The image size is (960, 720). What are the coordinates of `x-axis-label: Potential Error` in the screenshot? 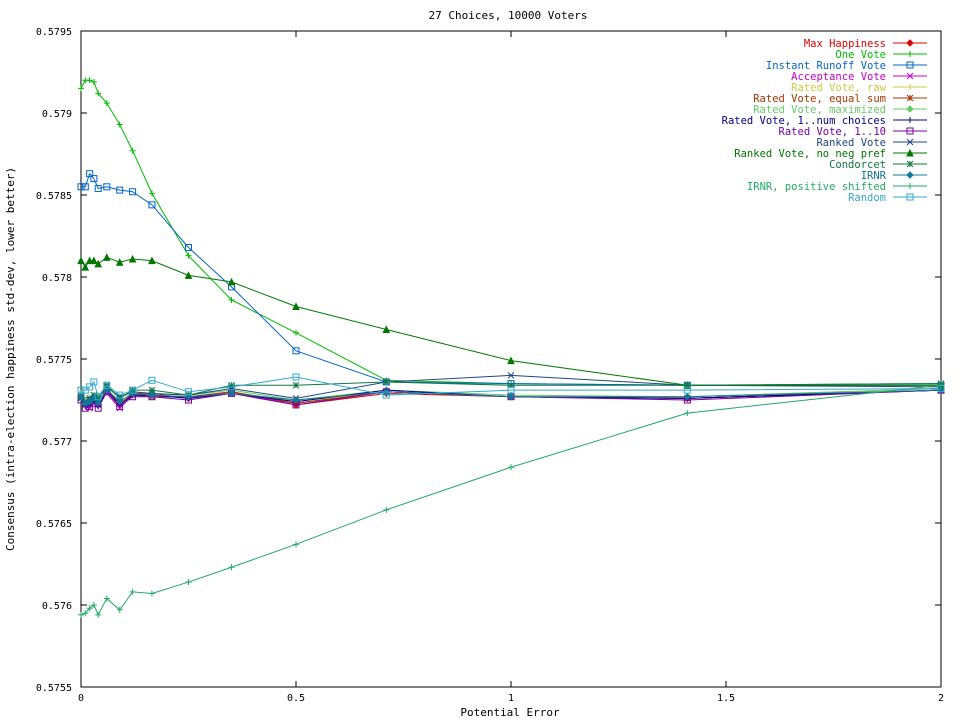 It's located at (510, 712).